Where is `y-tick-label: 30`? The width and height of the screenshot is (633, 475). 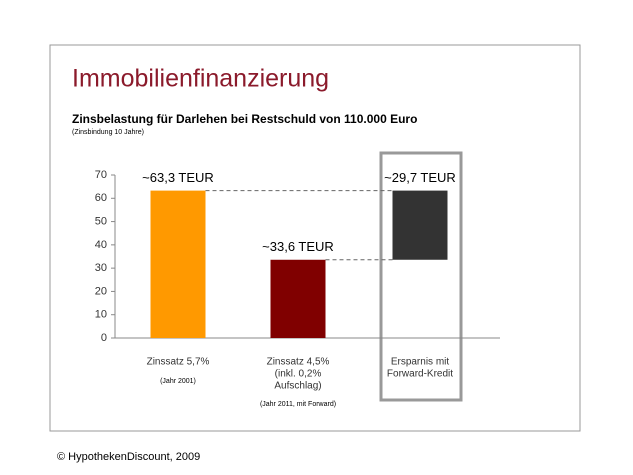
y-tick-label: 30 is located at coordinates (101, 268).